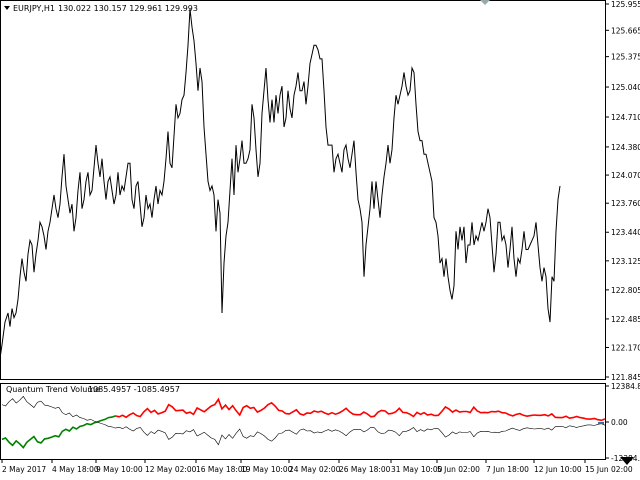 The width and height of the screenshot is (640, 480). Describe the element at coordinates (119, 469) in the screenshot. I see `time-tick-label: 9 May 10:00` at that location.